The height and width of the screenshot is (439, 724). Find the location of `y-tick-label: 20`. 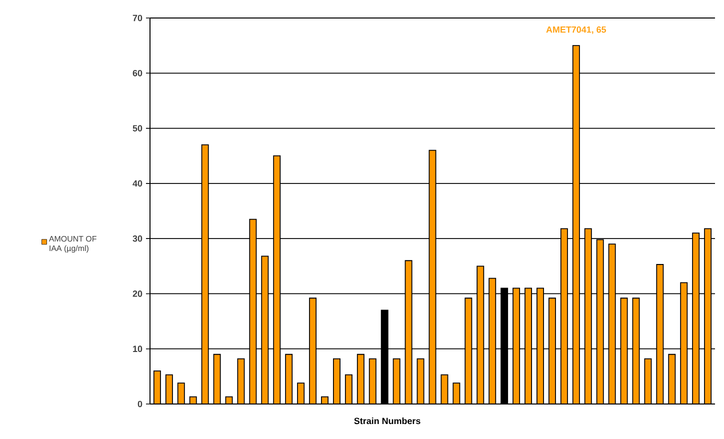

y-tick-label: 20 is located at coordinates (137, 293).